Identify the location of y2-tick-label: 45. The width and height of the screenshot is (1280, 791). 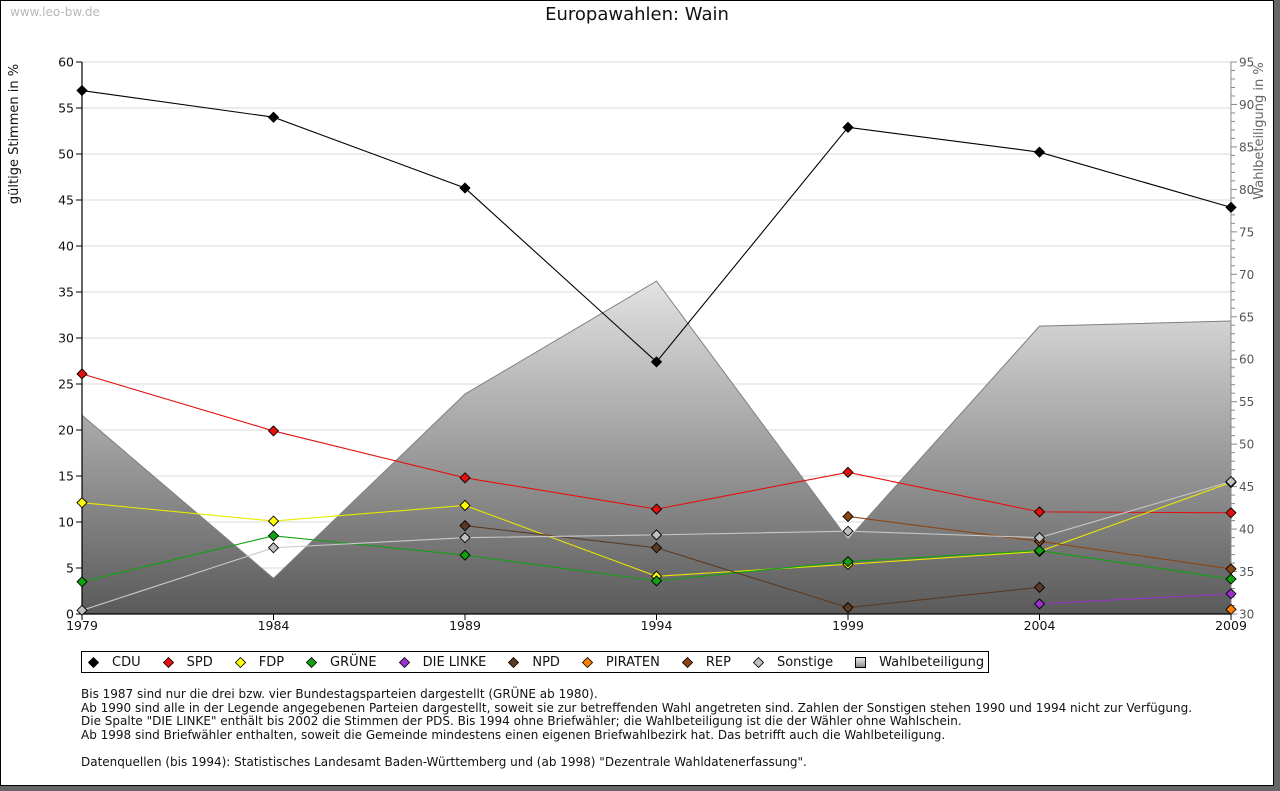
(1246, 487).